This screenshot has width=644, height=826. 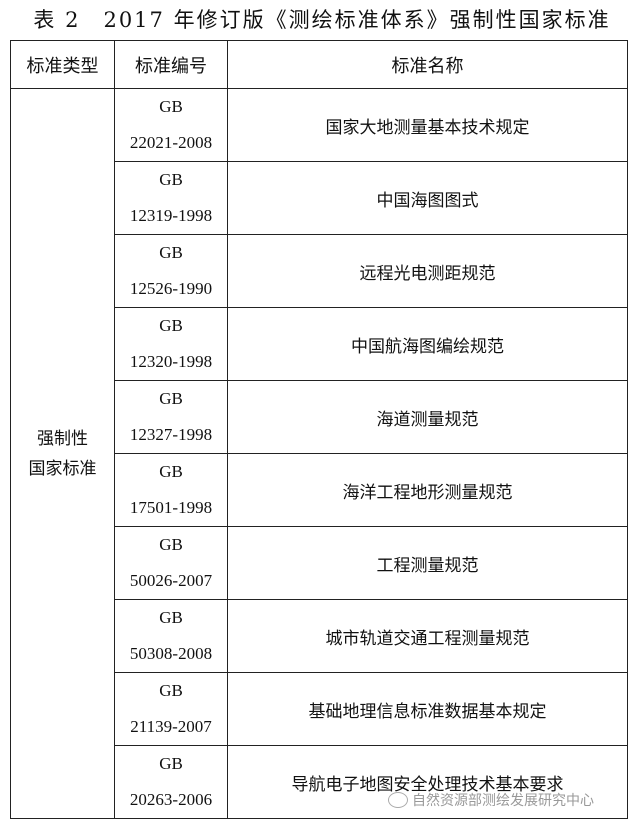 I want to click on standard-number: 50026-2007, so click(x=171, y=580).